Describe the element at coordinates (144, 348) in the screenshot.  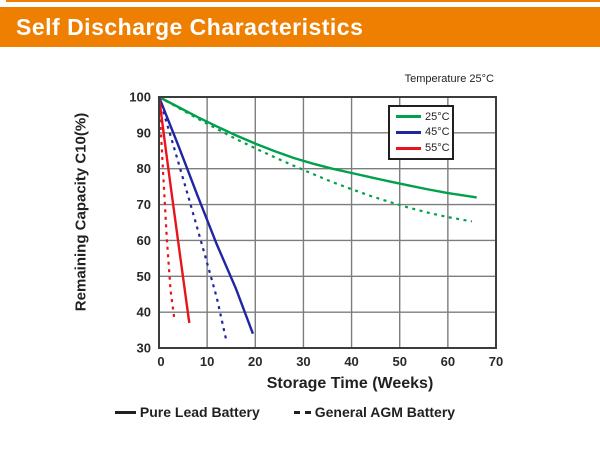
I see `y-tick-label: 30` at that location.